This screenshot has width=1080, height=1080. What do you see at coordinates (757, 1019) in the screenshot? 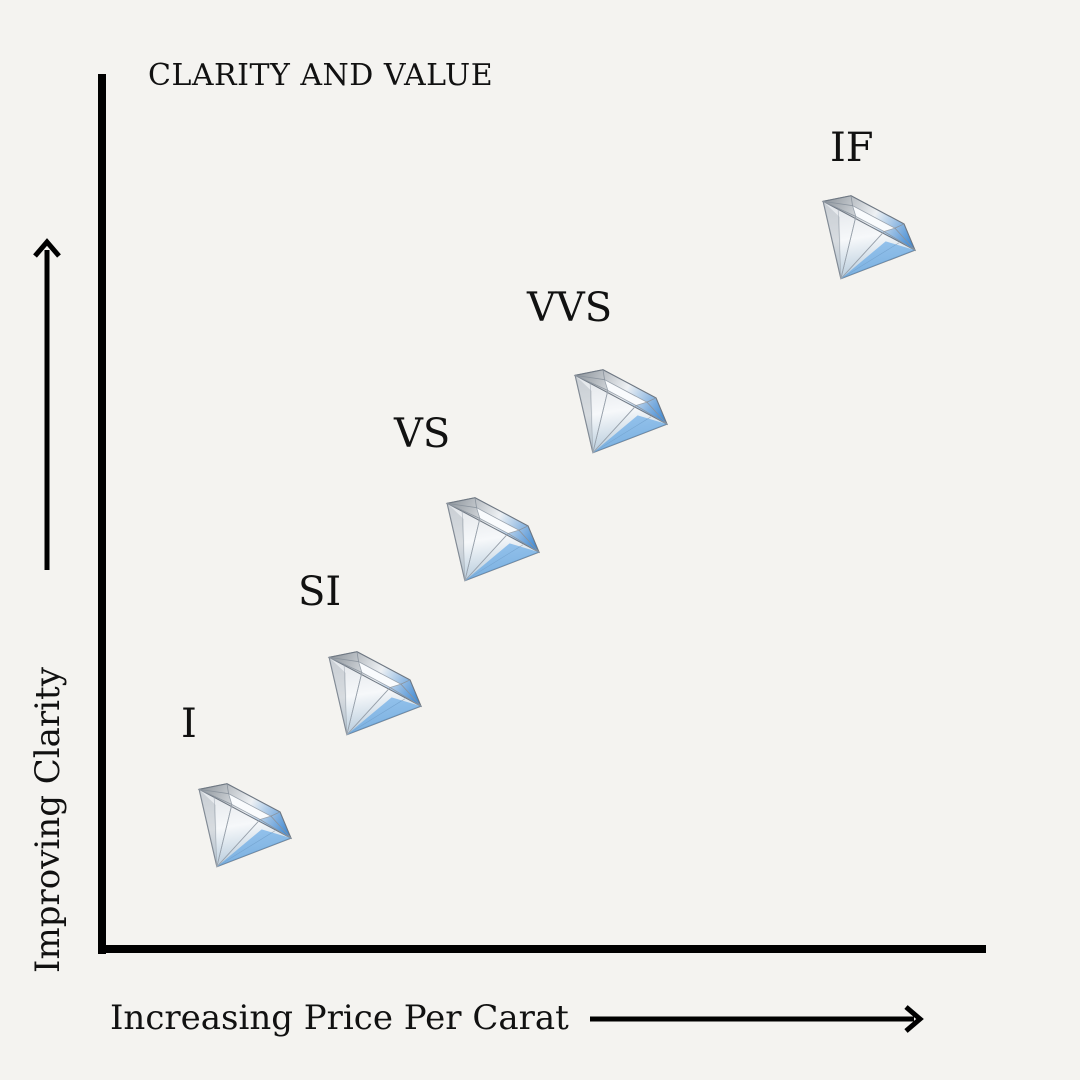
I see `arrow-right-icon` at bounding box center [757, 1019].